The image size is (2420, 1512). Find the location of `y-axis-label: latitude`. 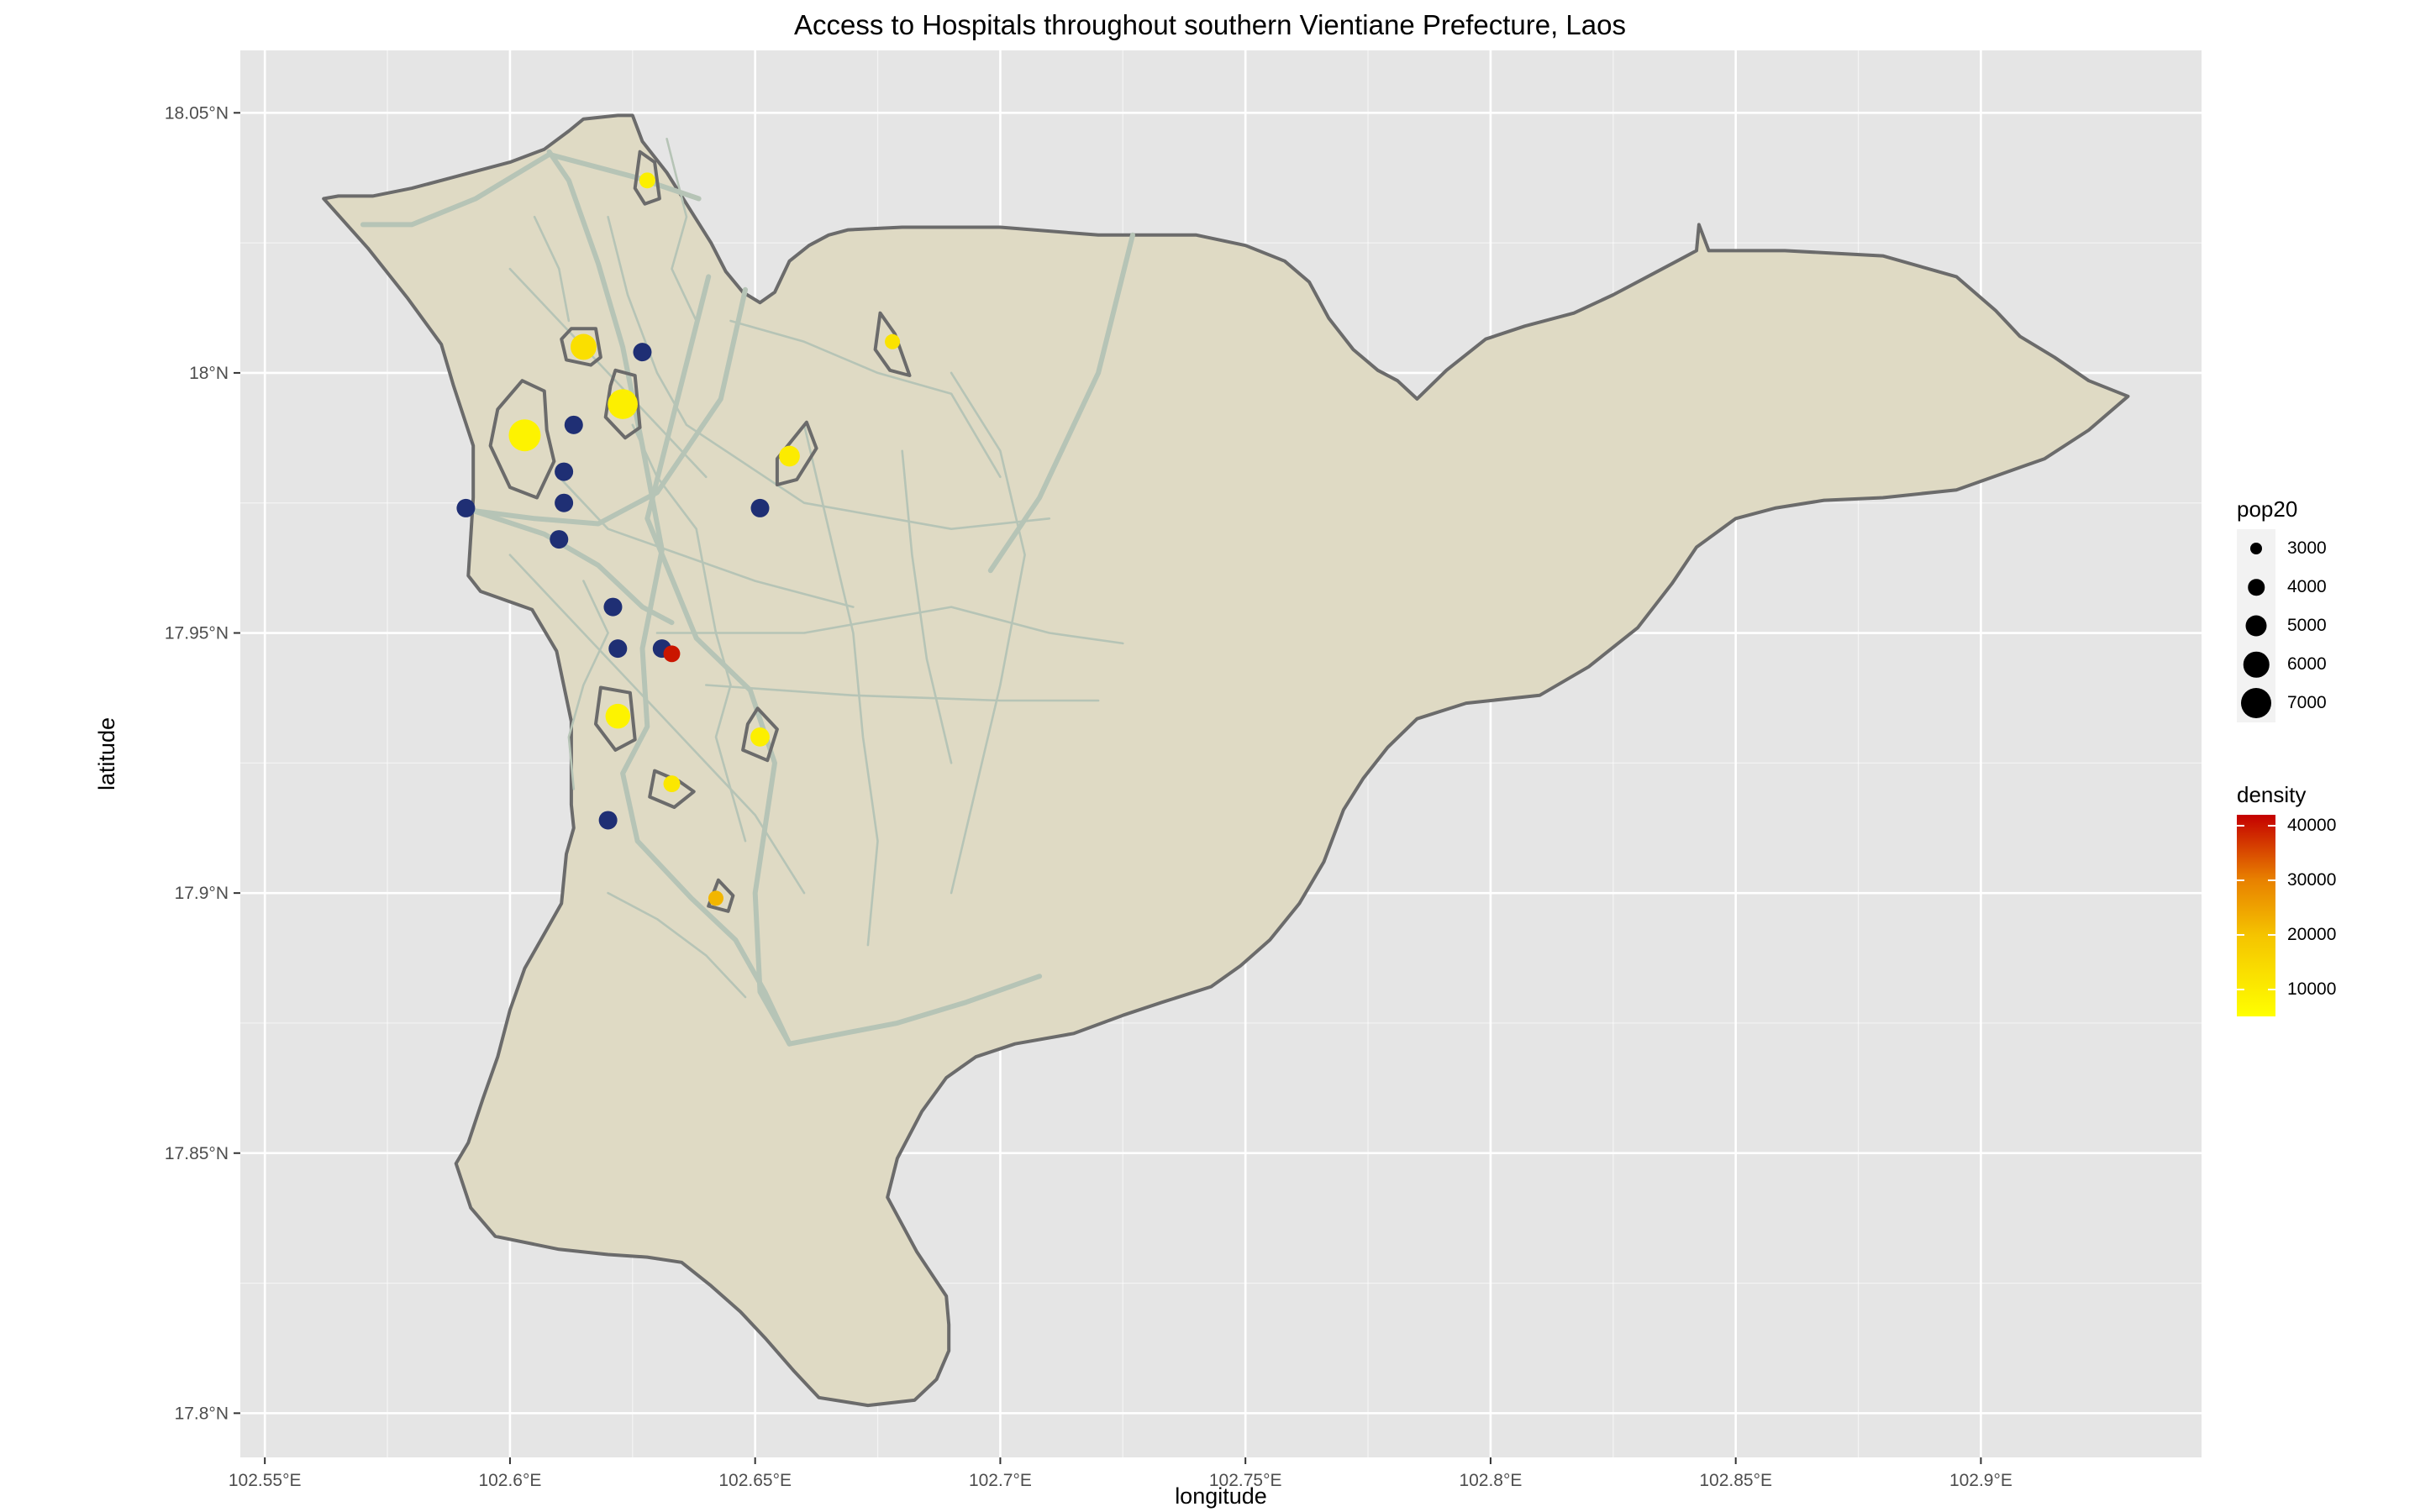

y-axis-label: latitude is located at coordinates (107, 753).